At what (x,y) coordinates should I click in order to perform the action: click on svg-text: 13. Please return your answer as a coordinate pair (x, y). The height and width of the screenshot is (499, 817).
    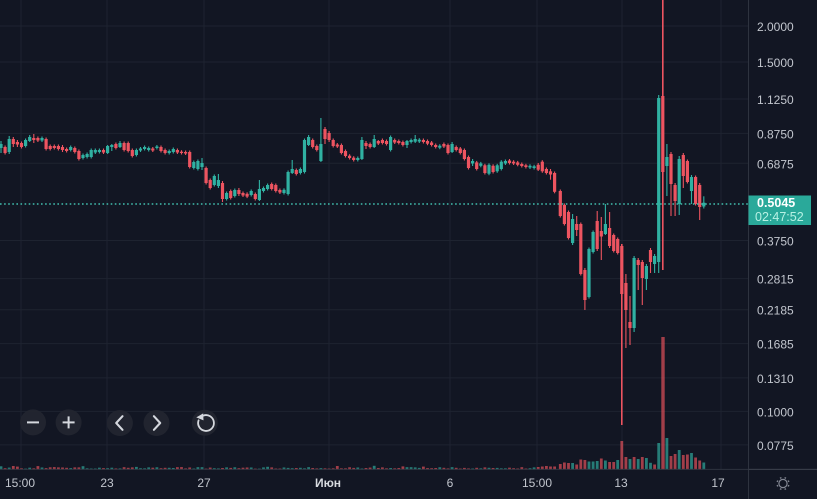
    Looking at the image, I should click on (621, 483).